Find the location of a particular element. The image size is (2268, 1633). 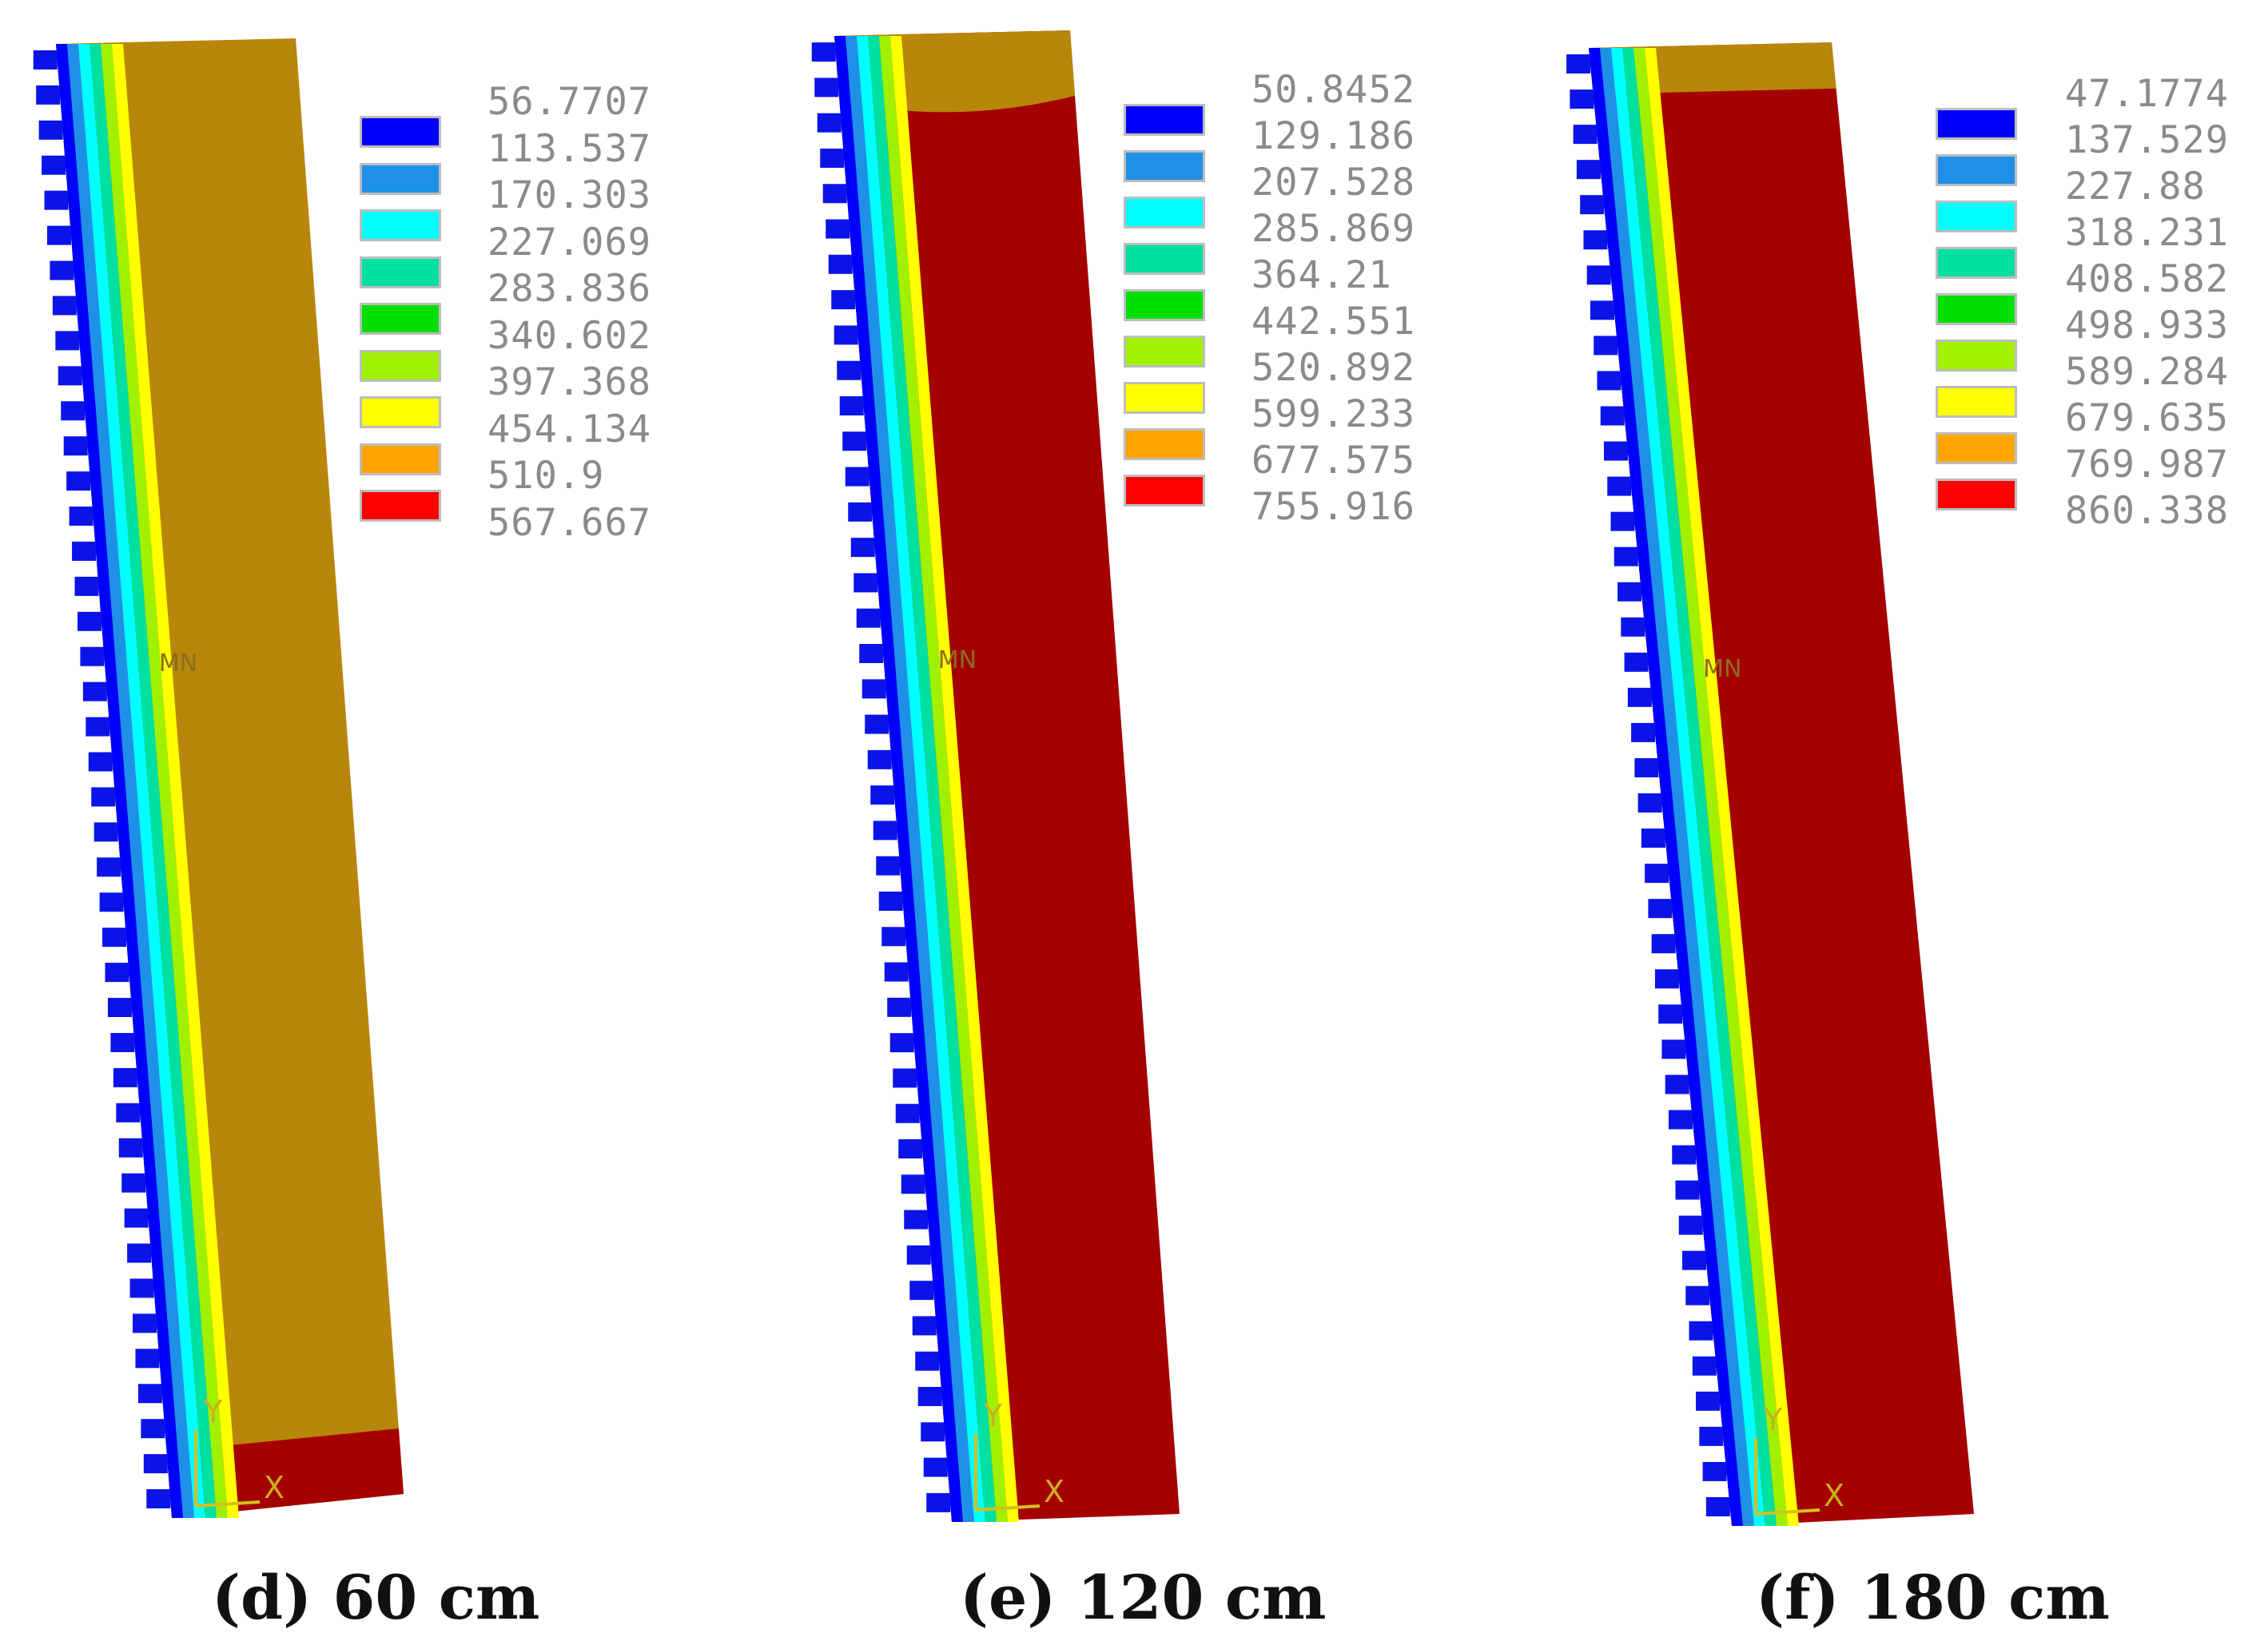

legend-value-f-3: 318.231 is located at coordinates (2147, 233).